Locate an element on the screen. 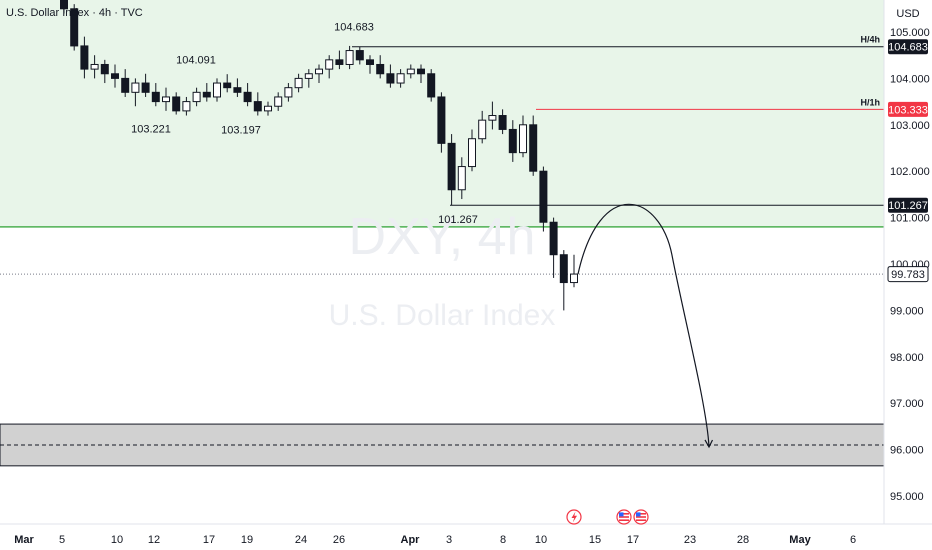 The height and width of the screenshot is (550, 932). time-tick-label: Mar is located at coordinates (24, 540).